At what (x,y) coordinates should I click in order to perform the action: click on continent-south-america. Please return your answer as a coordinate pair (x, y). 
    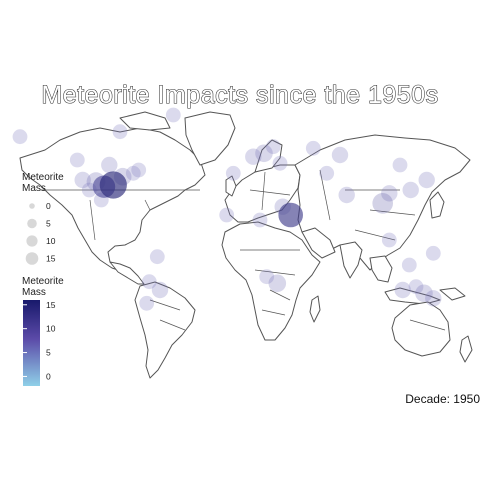
    Looking at the image, I should click on (165, 330).